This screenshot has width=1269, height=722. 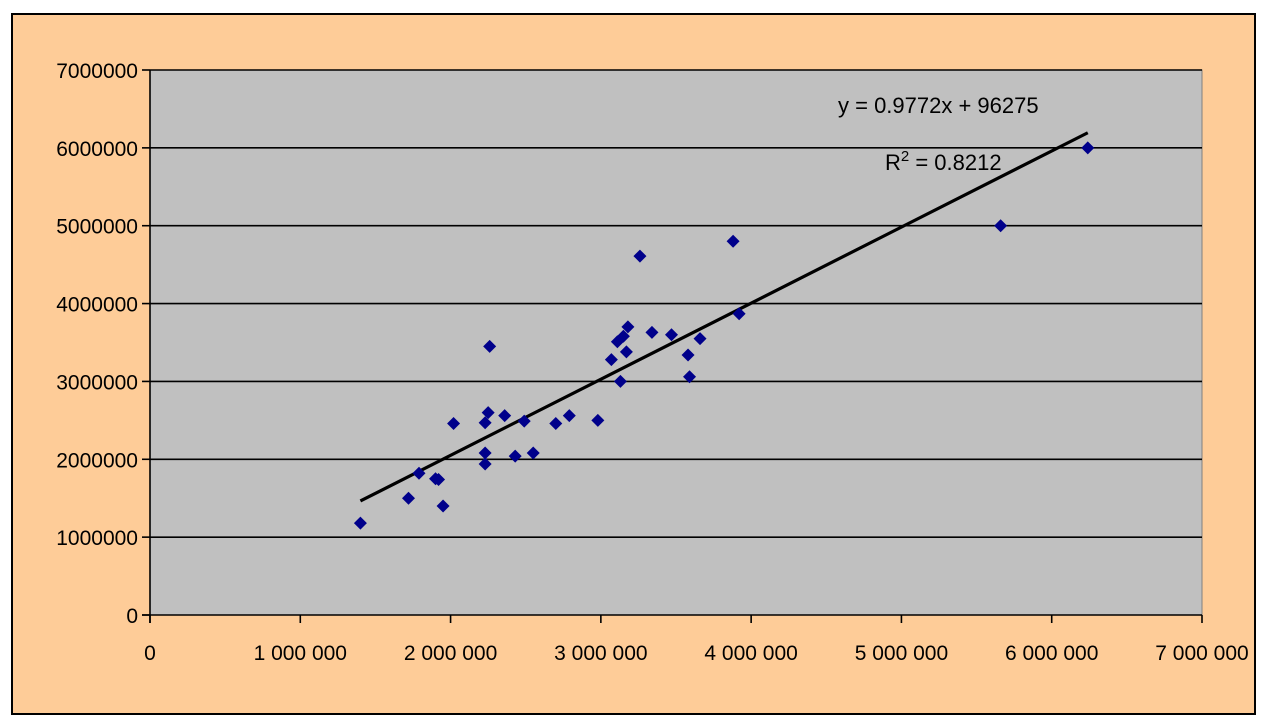 What do you see at coordinates (97, 382) in the screenshot?
I see `y-tick-label: 3000000` at bounding box center [97, 382].